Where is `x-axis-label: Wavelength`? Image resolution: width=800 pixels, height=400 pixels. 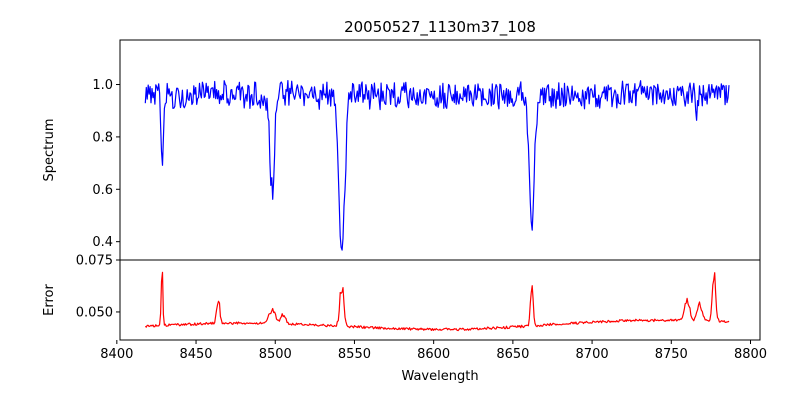
x-axis-label: Wavelength is located at coordinates (439, 376).